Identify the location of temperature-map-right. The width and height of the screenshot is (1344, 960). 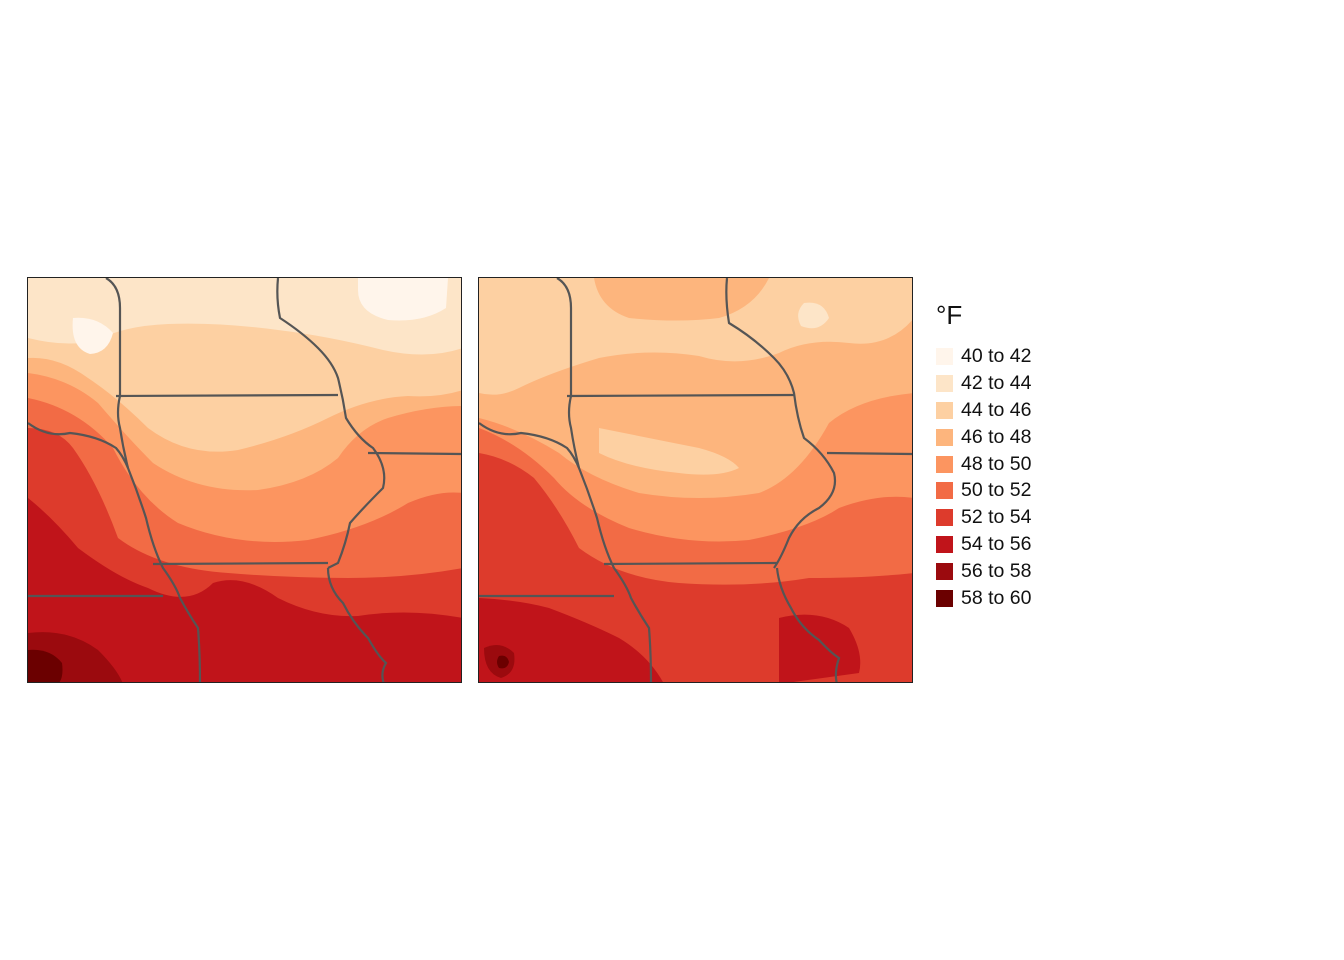
(695, 480).